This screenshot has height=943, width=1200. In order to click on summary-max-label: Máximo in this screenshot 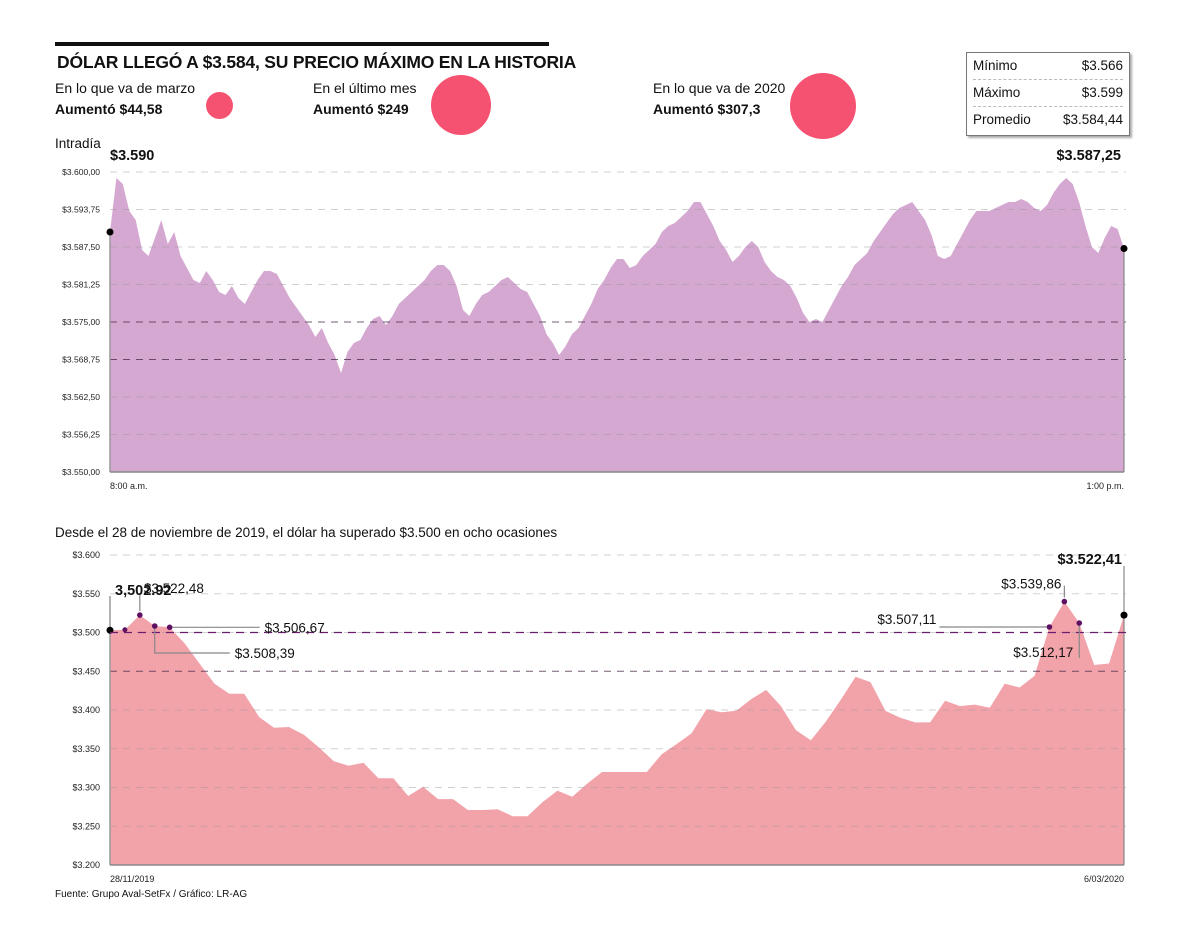, I will do `click(997, 92)`.